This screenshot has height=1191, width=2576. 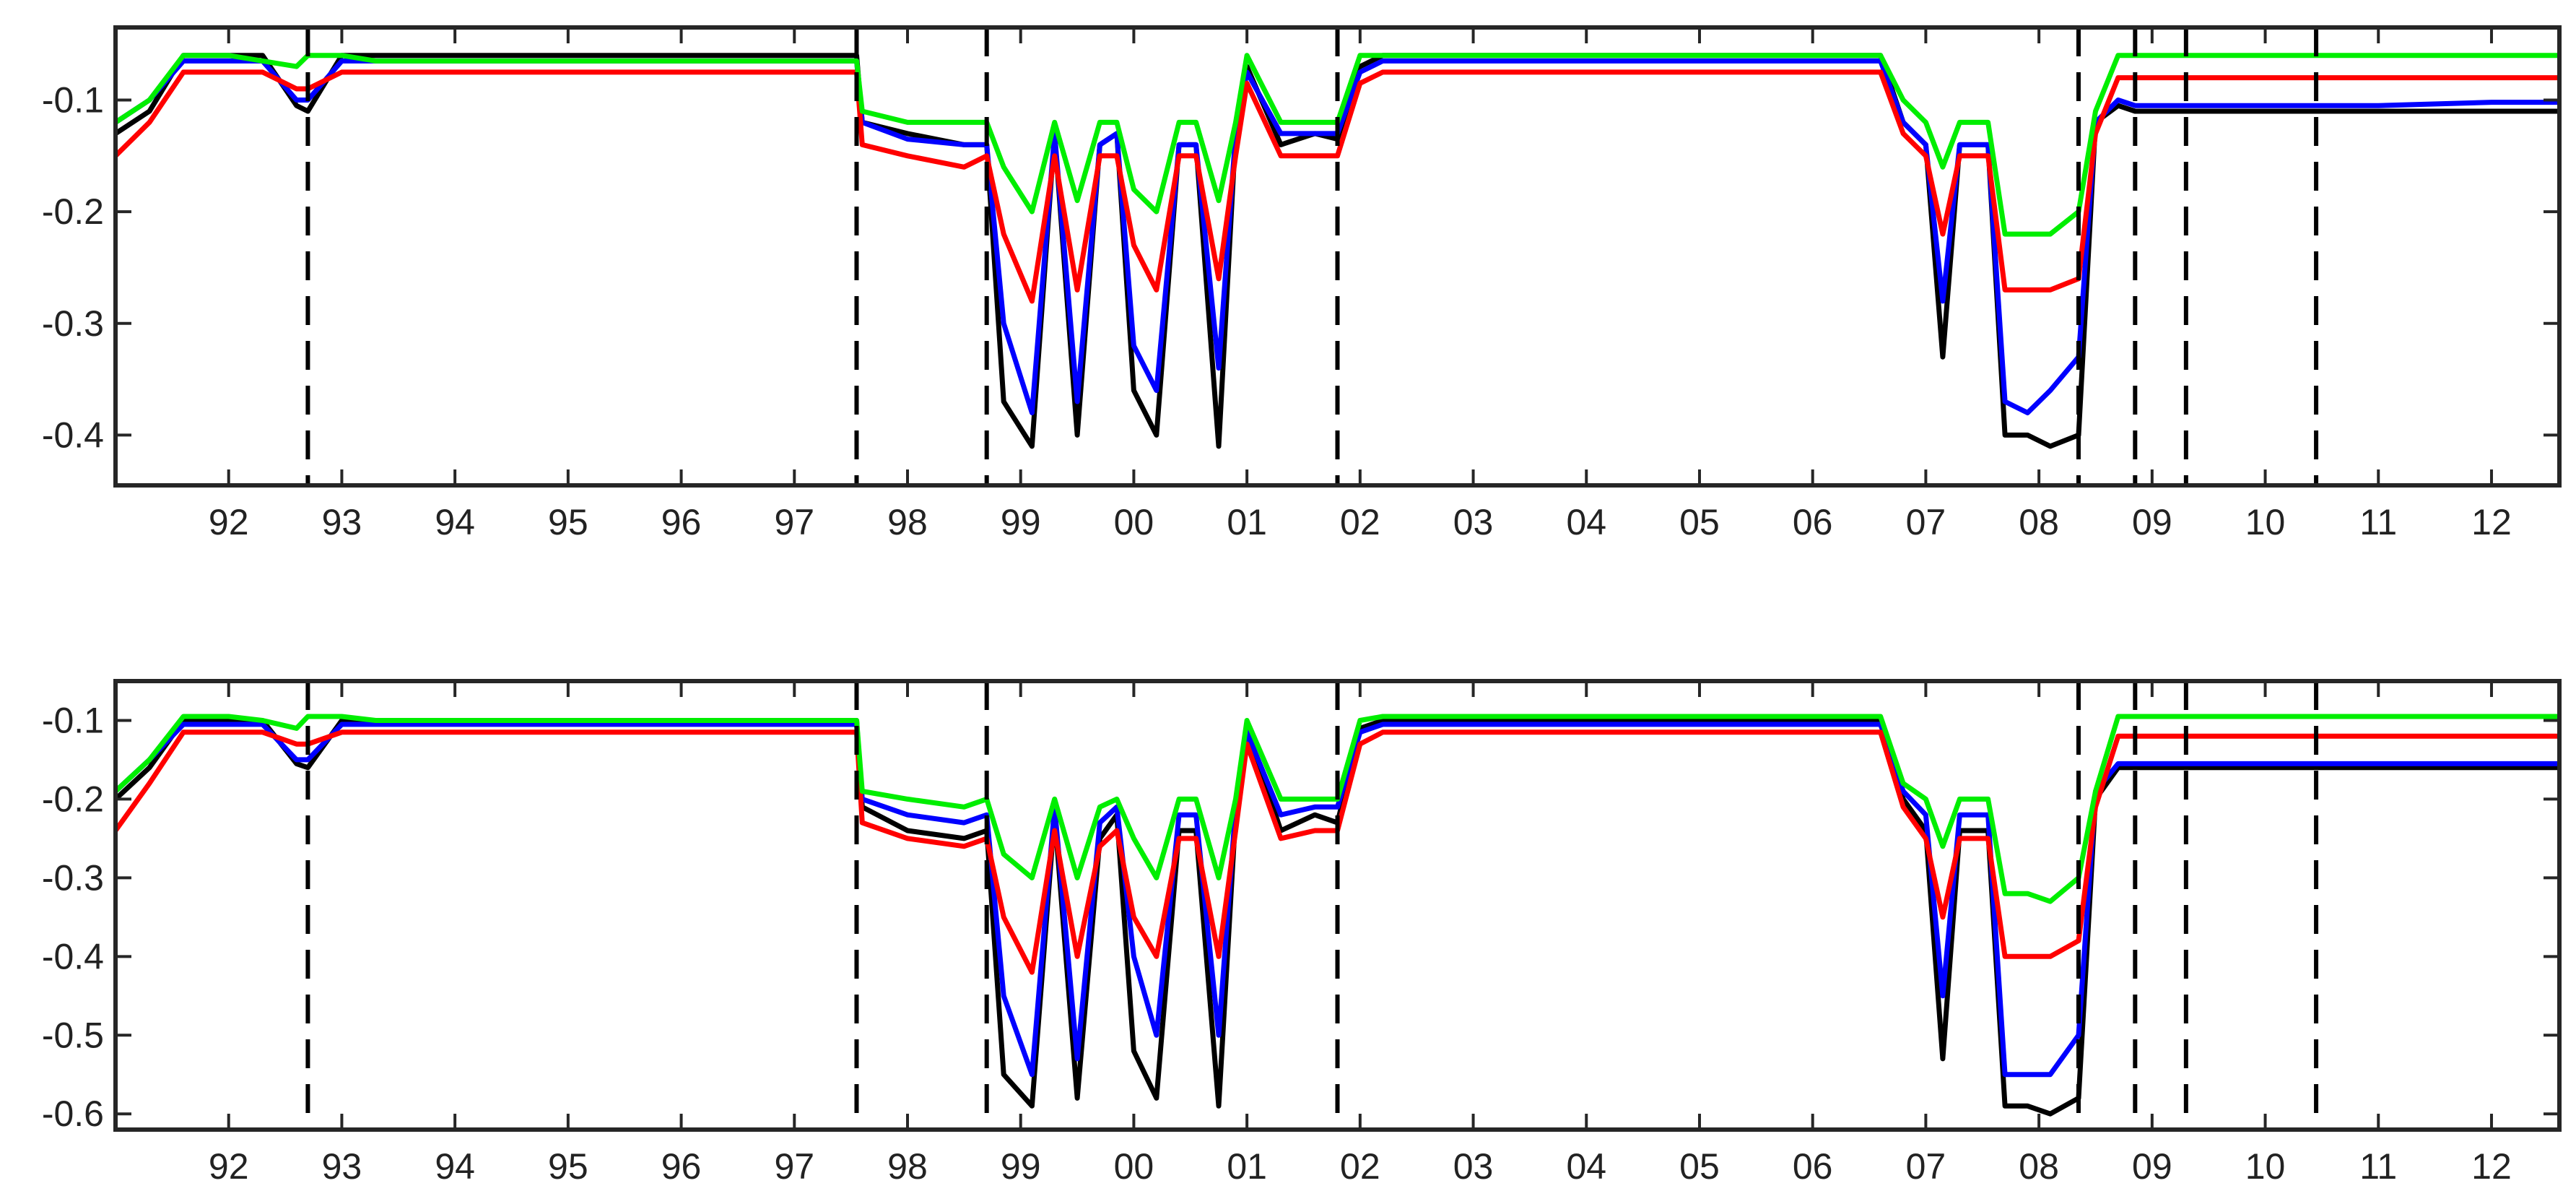 What do you see at coordinates (73, 1113) in the screenshot?
I see `y-tick-label: -0.6` at bounding box center [73, 1113].